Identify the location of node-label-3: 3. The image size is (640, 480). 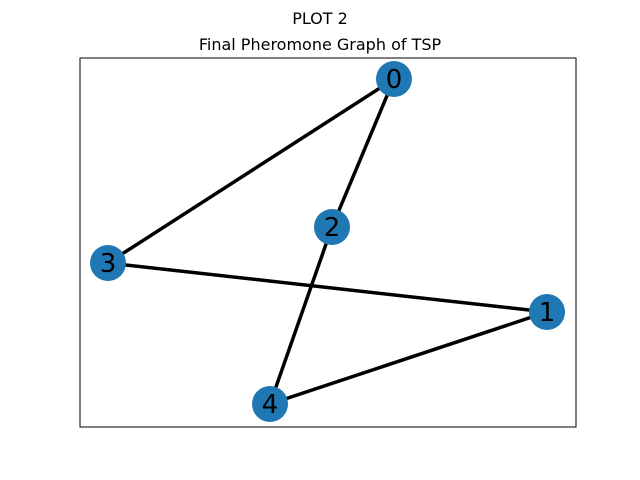
(108, 264).